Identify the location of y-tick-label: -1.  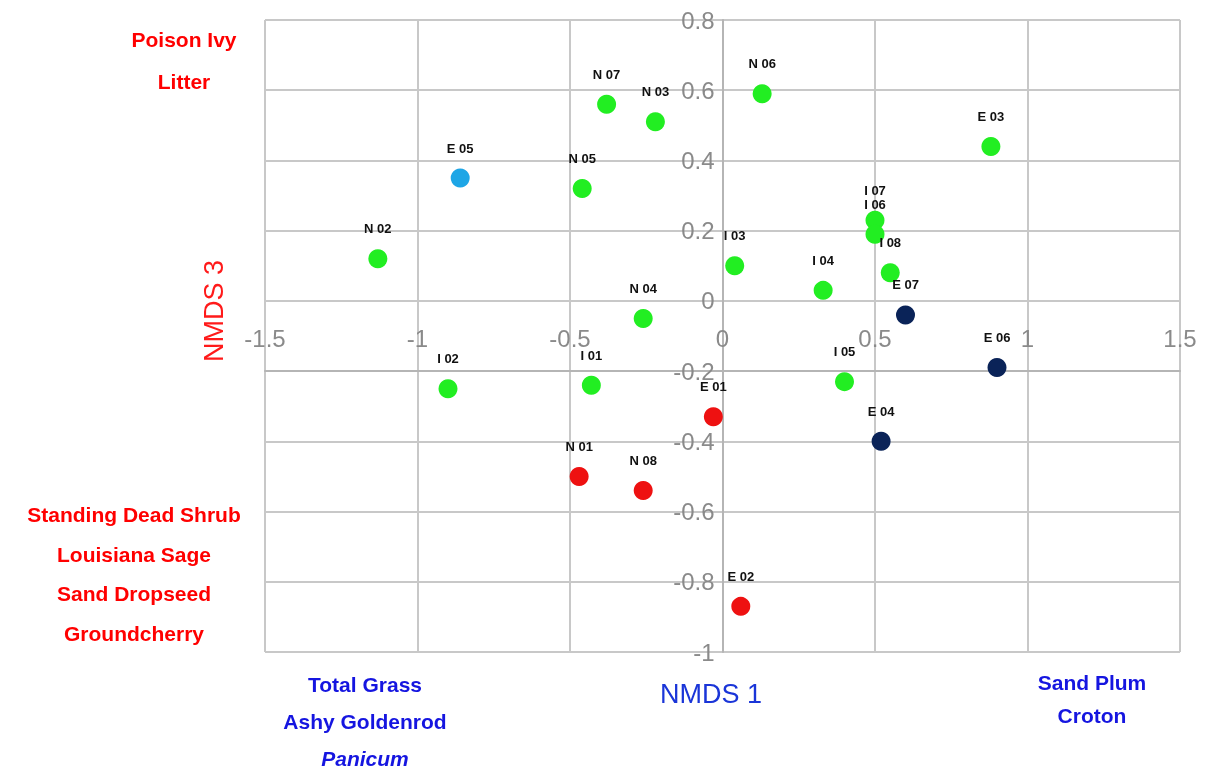
(704, 652).